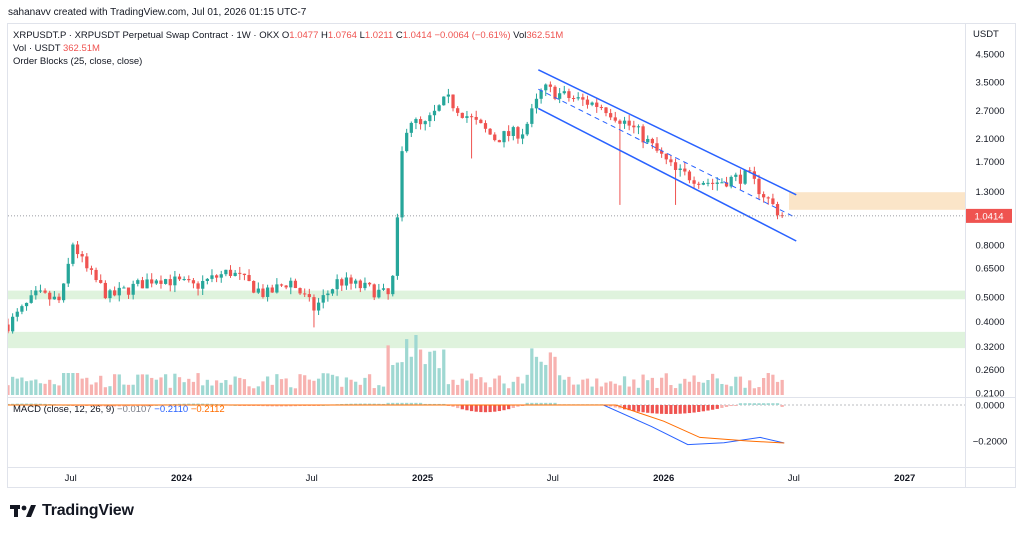 This screenshot has width=1024, height=534. I want to click on ohlc-key: O, so click(285, 35).